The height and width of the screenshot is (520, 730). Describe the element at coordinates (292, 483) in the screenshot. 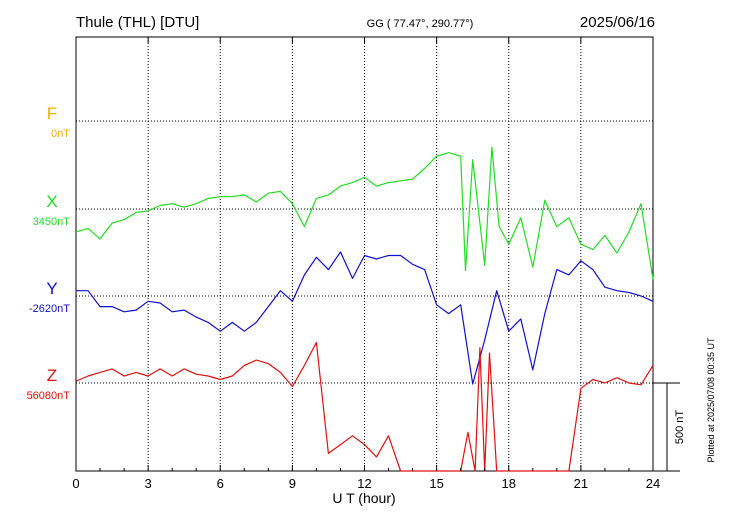

I see `x-tick-label-9: 9` at that location.